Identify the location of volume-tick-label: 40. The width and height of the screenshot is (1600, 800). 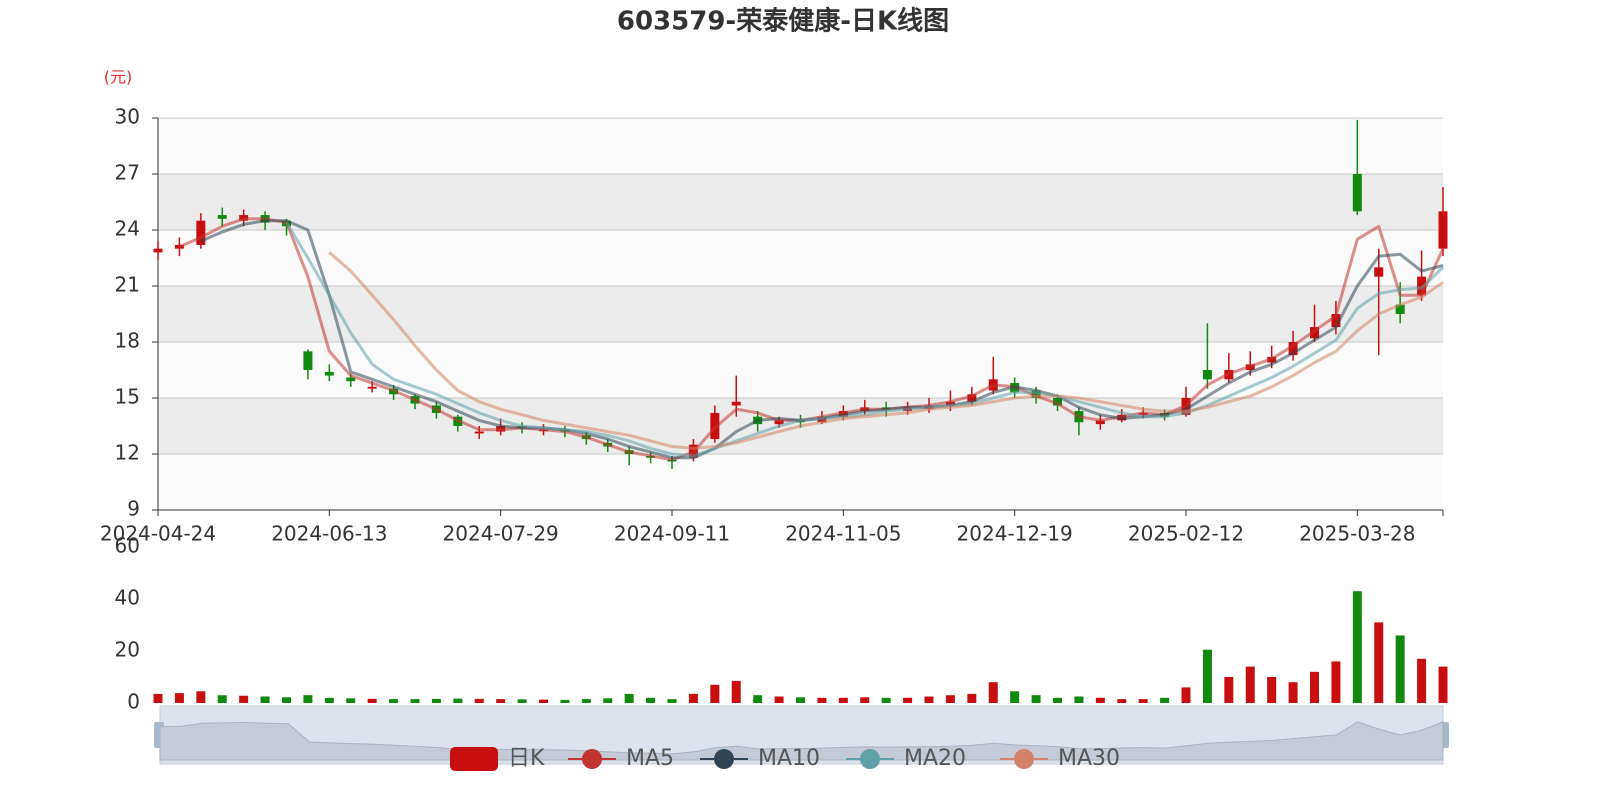
(127, 598).